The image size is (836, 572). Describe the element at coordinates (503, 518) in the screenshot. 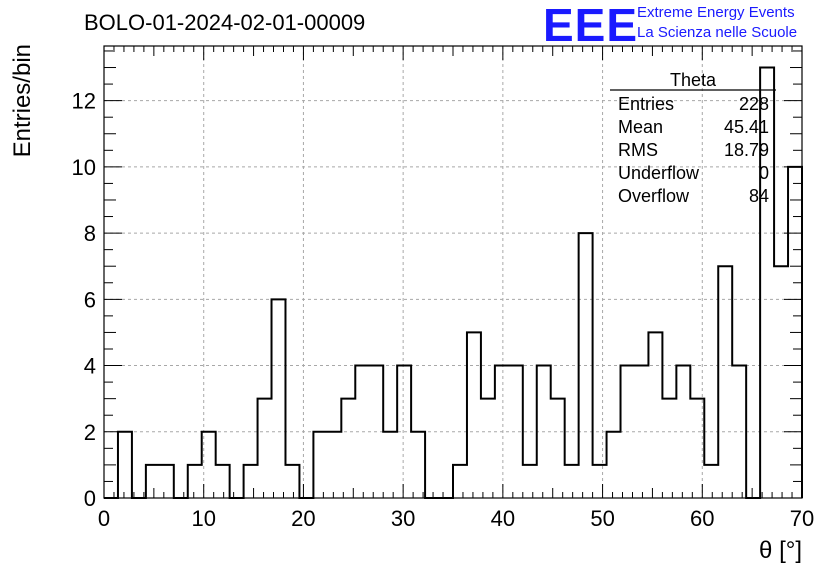

I see `x-tick-label: 40` at that location.